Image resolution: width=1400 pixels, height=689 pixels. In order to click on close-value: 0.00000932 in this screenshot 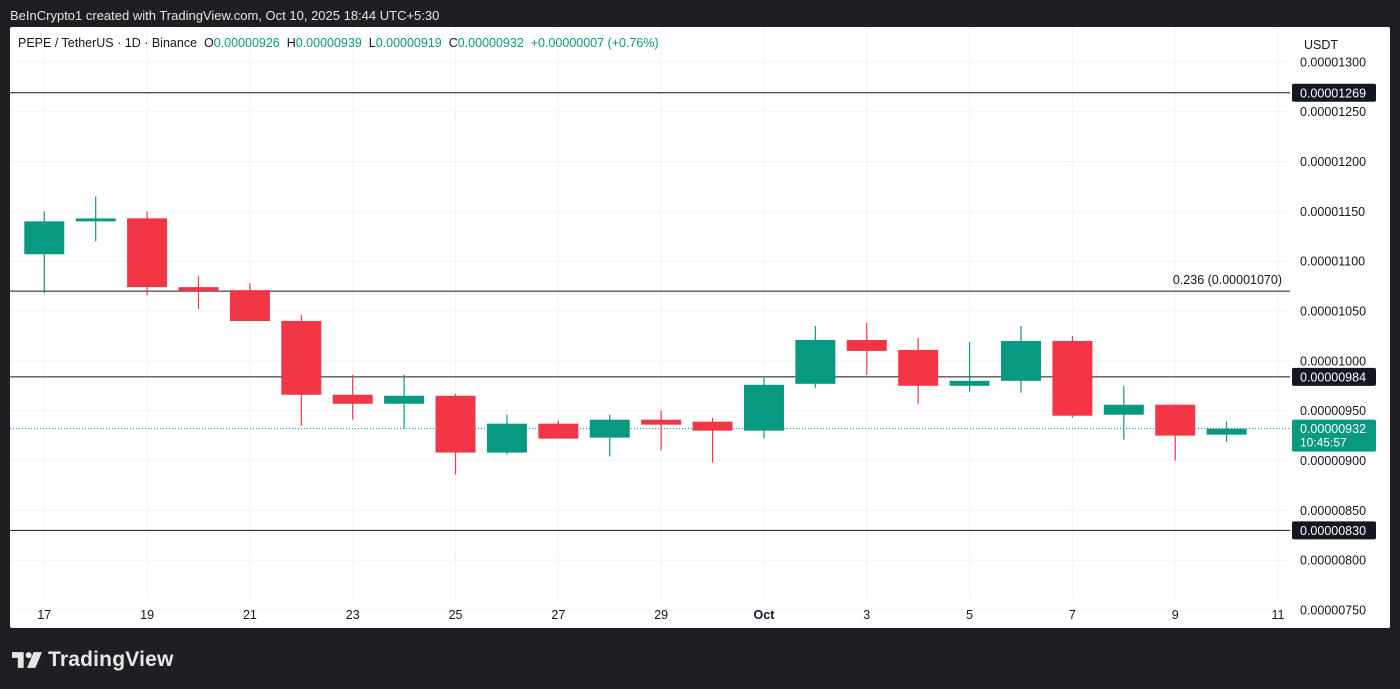, I will do `click(490, 43)`.